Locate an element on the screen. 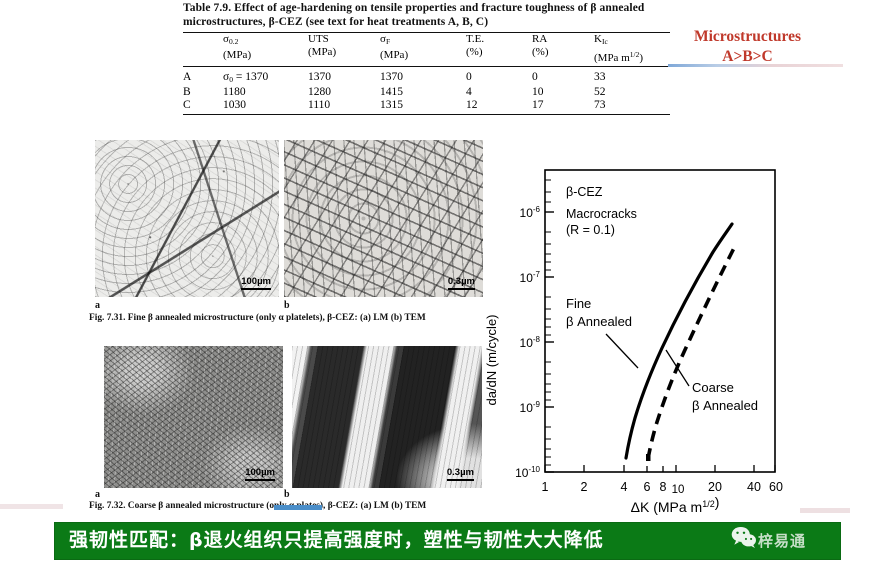 The width and height of the screenshot is (893, 563). annotation-line1: Microstructures is located at coordinates (747, 36).